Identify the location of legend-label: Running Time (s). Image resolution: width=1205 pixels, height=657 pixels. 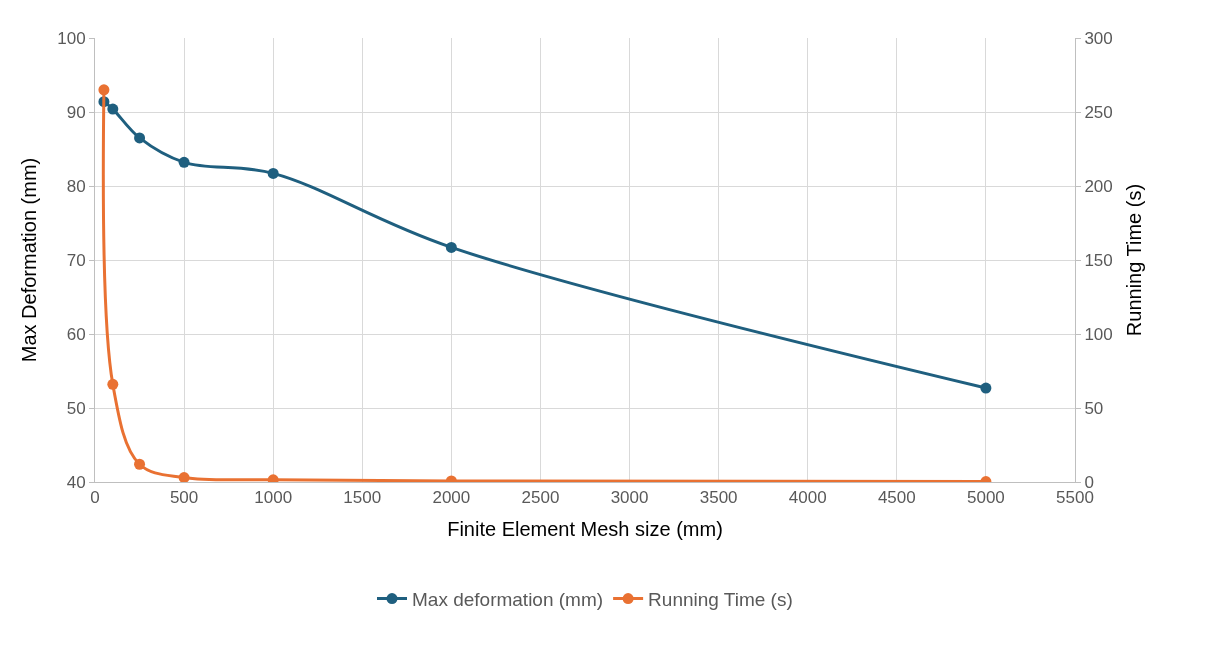
(720, 599).